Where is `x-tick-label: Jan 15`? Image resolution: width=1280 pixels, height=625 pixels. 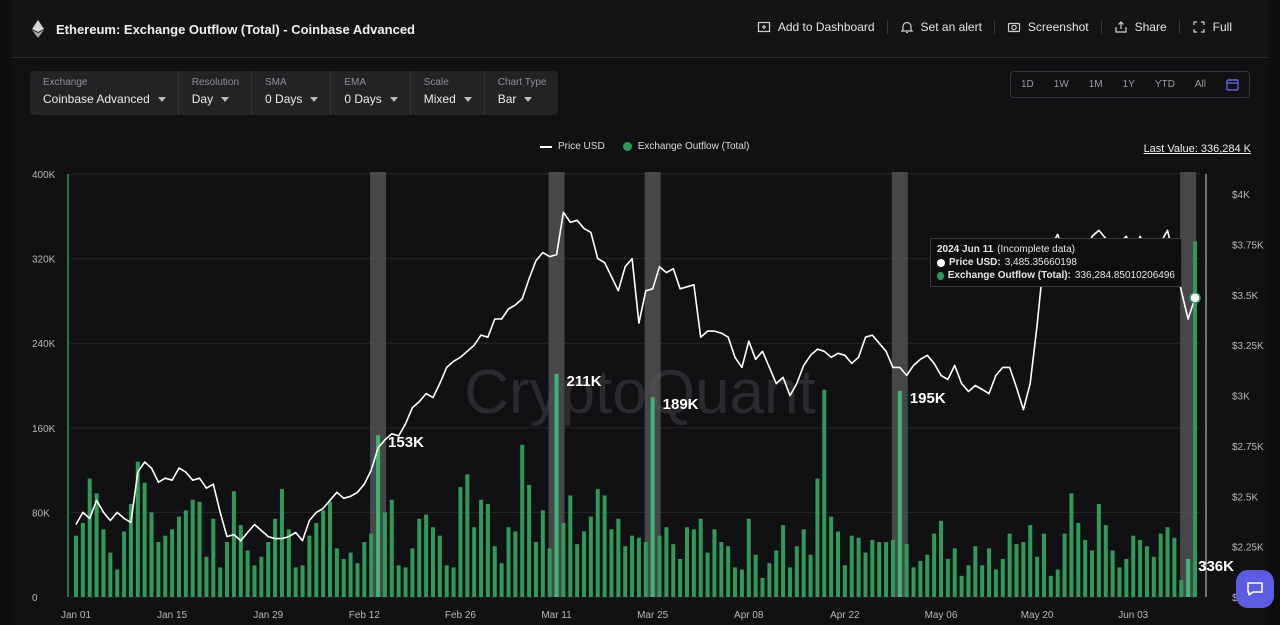 x-tick-label: Jan 15 is located at coordinates (172, 615).